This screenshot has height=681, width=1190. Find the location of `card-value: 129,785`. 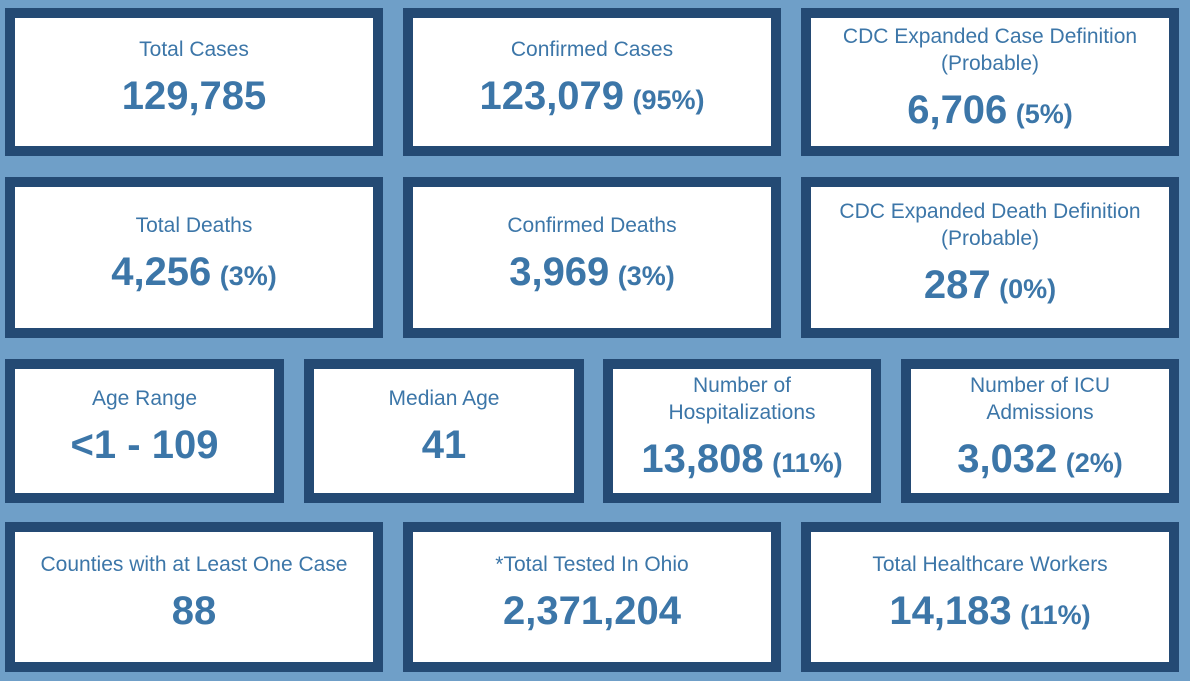

card-value: 129,785 is located at coordinates (194, 96).